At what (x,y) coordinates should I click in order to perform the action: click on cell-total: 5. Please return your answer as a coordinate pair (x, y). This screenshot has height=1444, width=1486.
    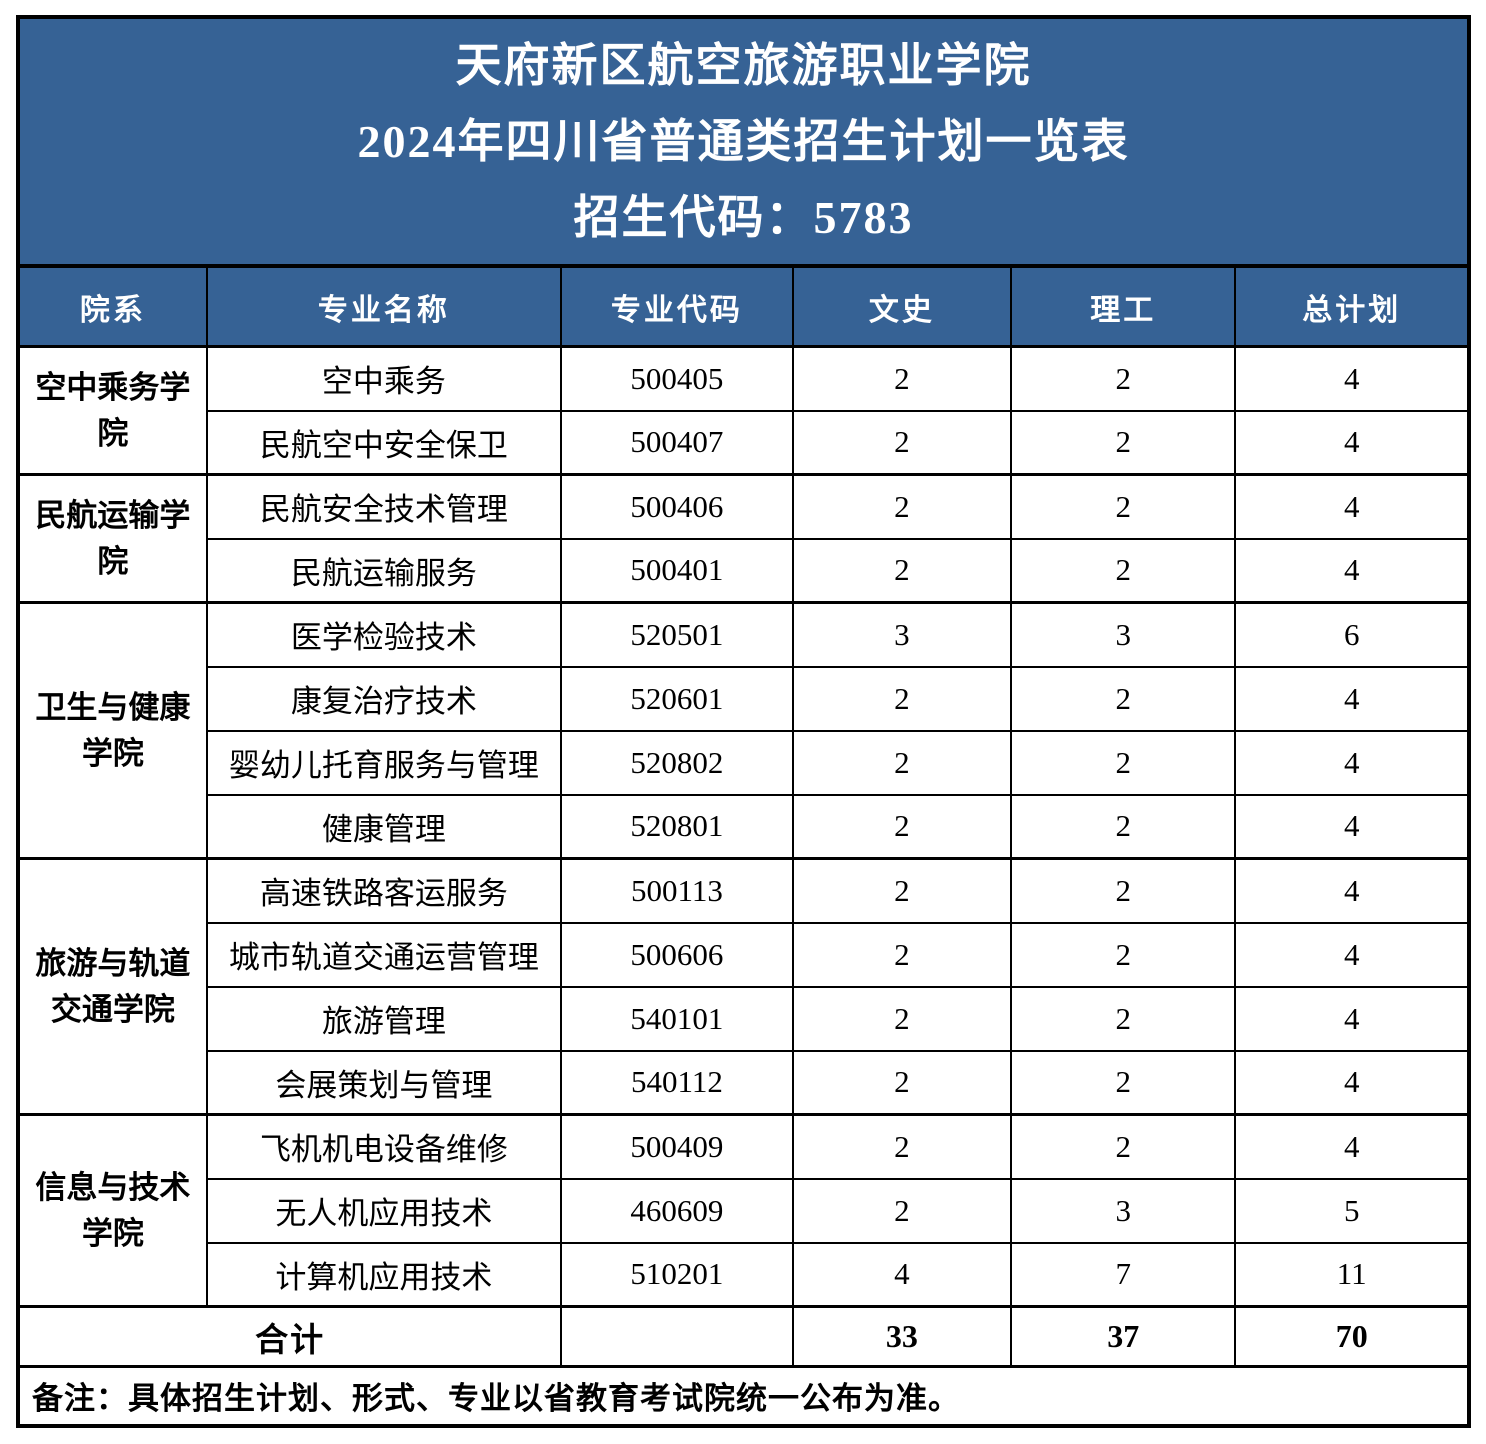
    Looking at the image, I should click on (1350, 1210).